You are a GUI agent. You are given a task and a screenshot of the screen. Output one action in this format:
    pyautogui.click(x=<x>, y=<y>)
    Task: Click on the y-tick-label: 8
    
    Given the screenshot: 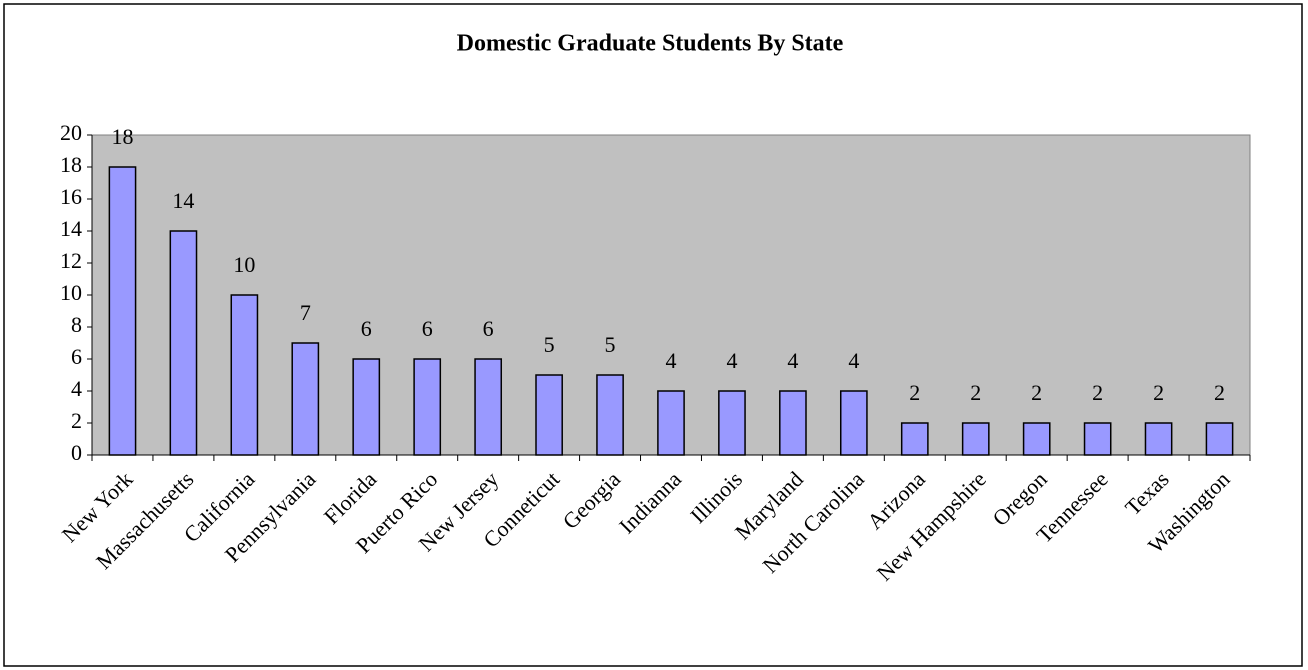 What is the action you would take?
    pyautogui.click(x=76, y=324)
    